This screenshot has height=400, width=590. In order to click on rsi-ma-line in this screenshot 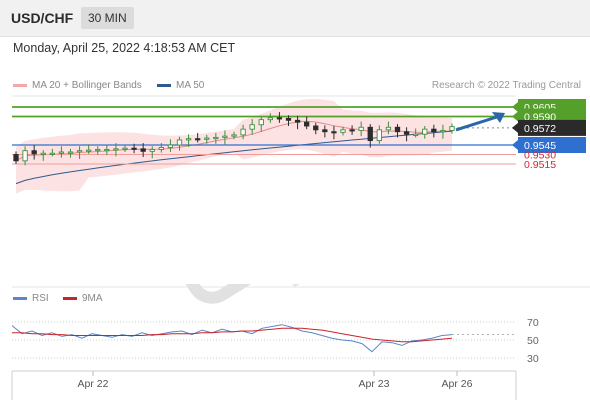, I will do `click(232, 335)`.